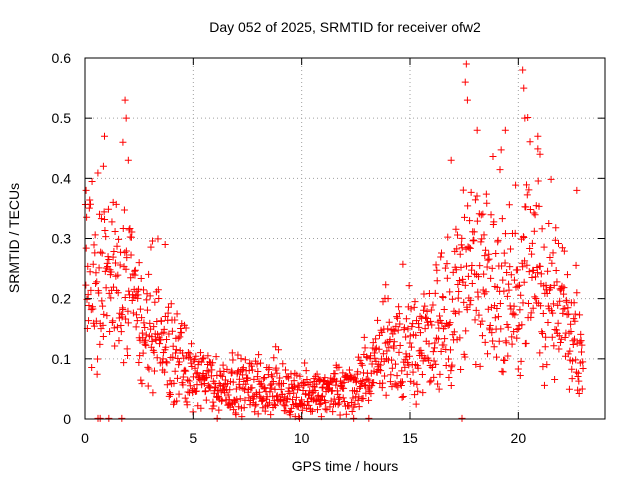 This screenshot has width=640, height=480. Describe the element at coordinates (85, 438) in the screenshot. I see `x-tick-label: 0` at that location.